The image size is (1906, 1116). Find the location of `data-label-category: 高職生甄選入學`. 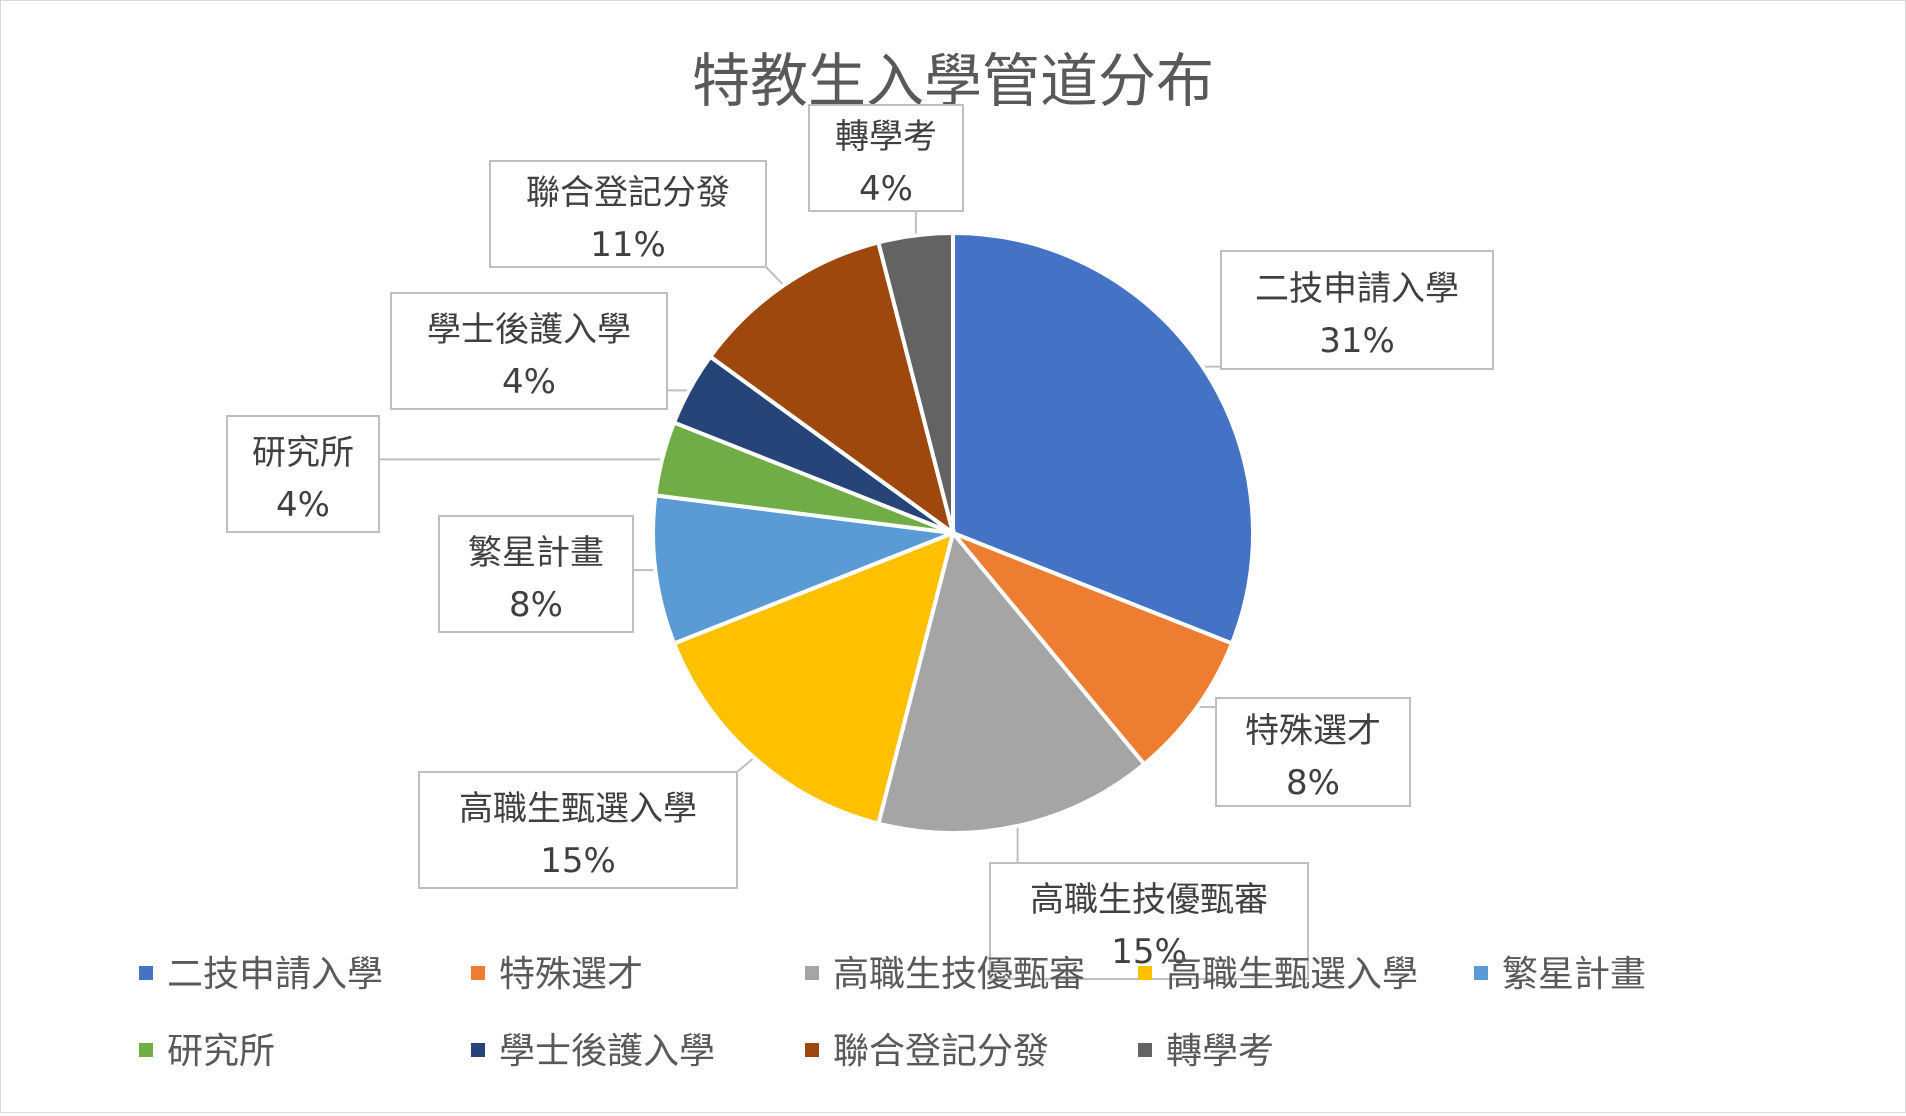

data-label-category: 高職生甄選入學 is located at coordinates (578, 809).